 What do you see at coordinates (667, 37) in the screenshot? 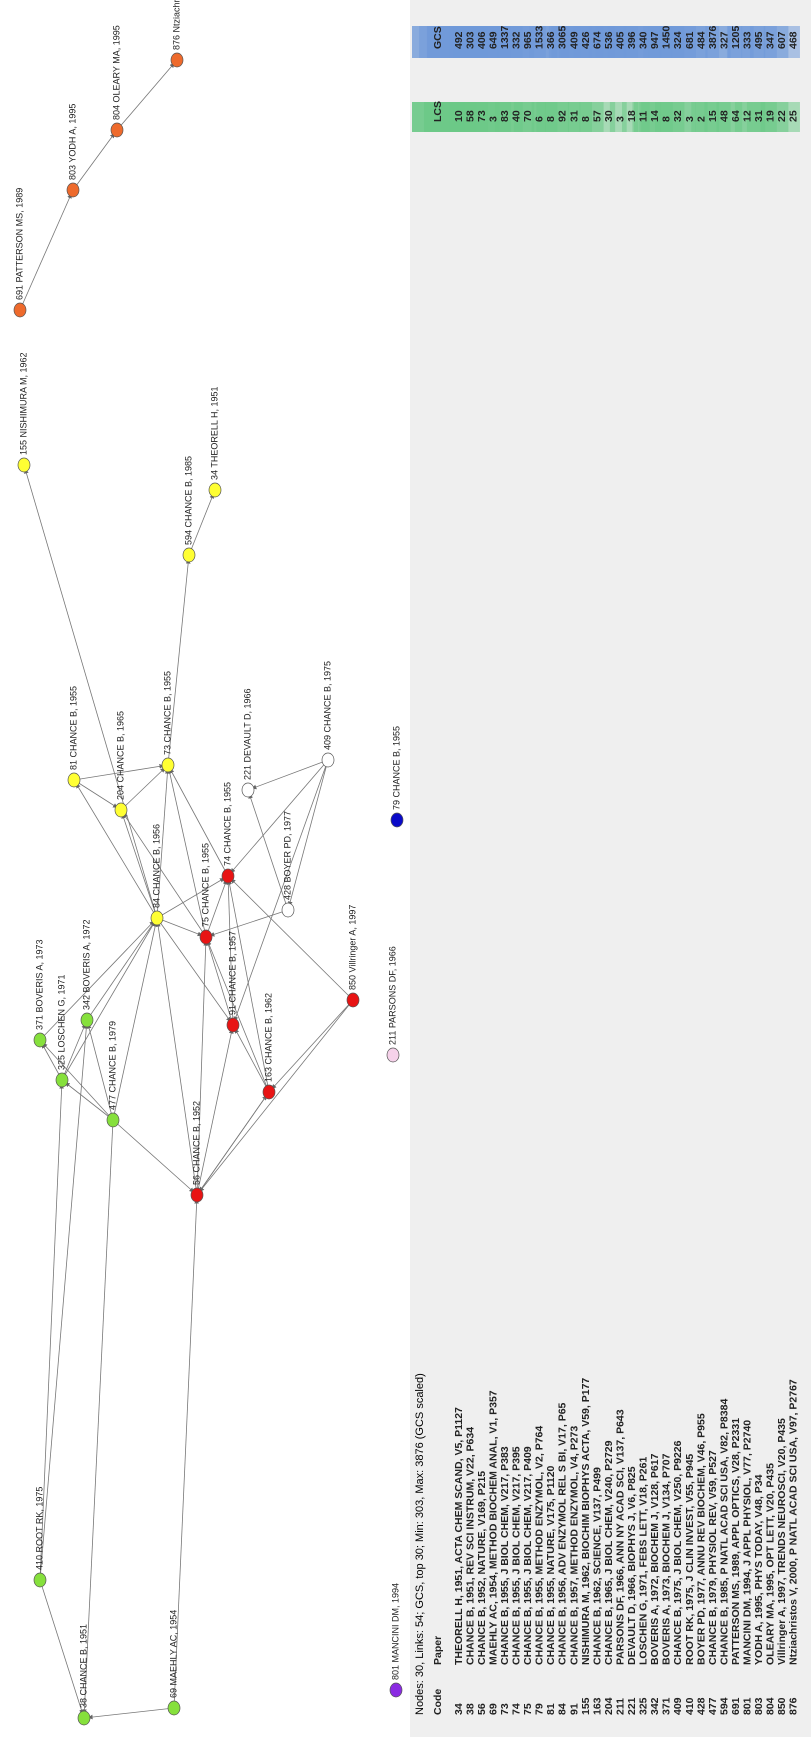
I see `table-cell: 1450` at bounding box center [667, 37].